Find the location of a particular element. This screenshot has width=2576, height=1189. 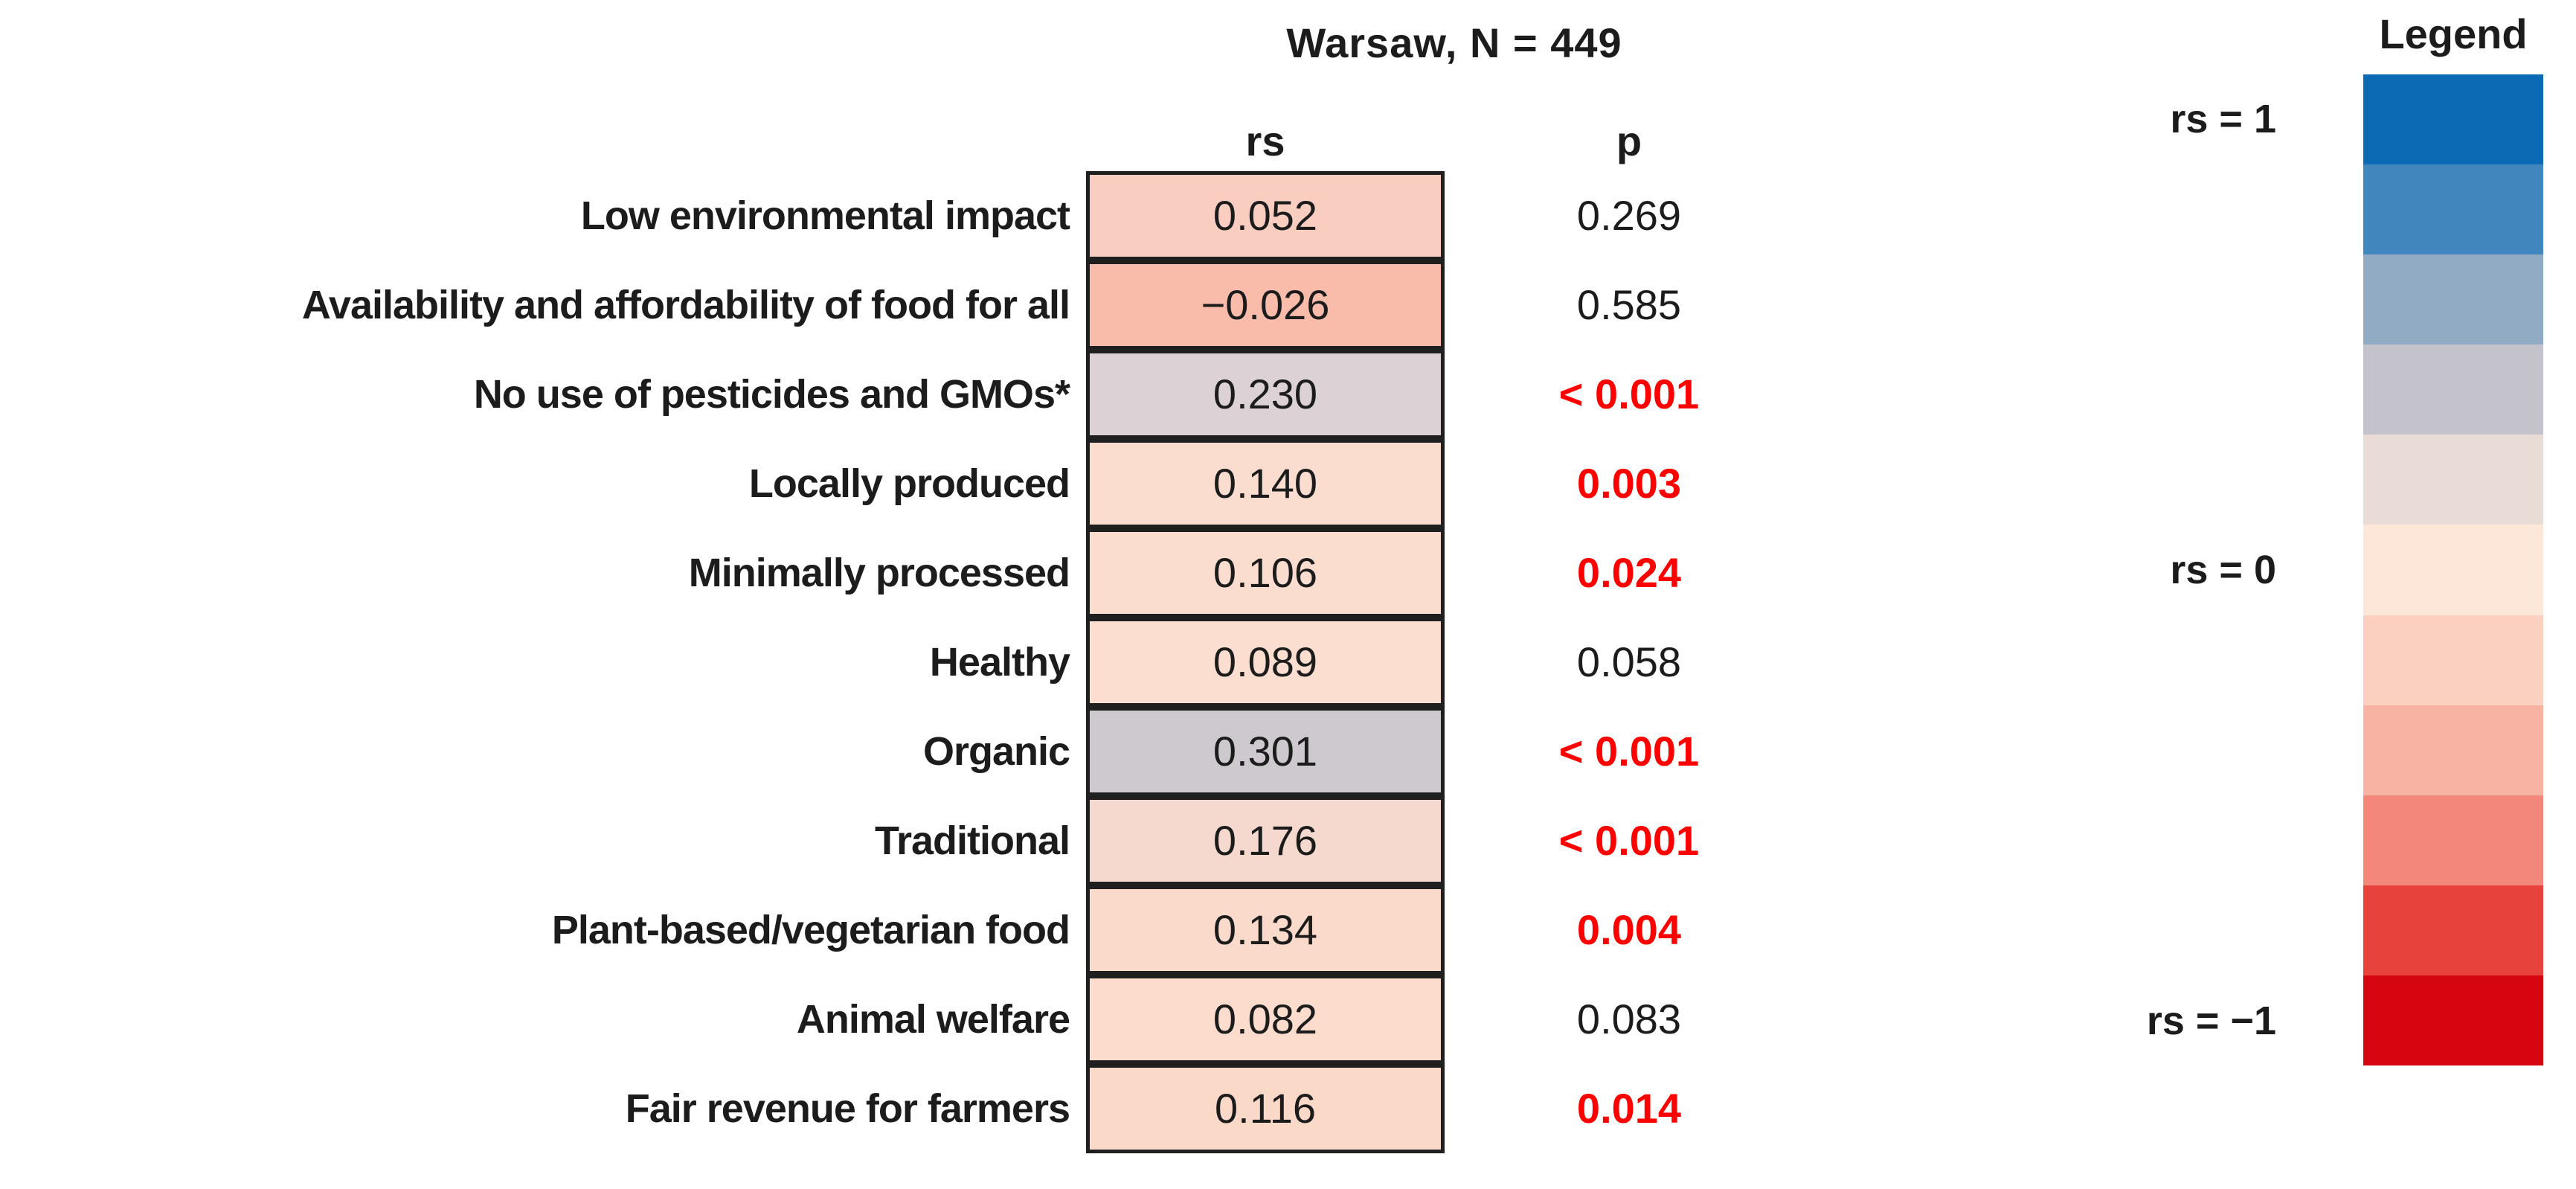

p-value: 0.024 is located at coordinates (1629, 573).